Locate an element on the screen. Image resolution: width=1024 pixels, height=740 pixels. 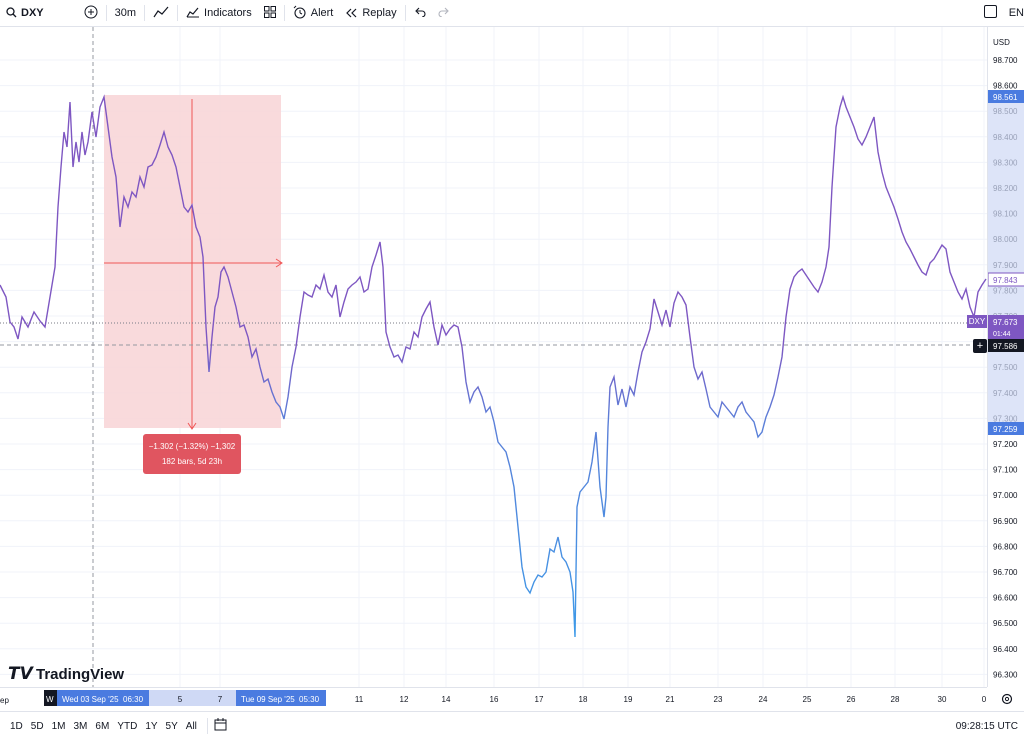
bottom-toolbar: 1D 5D 1M 3M 6M YTD 1Y 5Y All 09:28:15 UTC is located at coordinates (512, 725).